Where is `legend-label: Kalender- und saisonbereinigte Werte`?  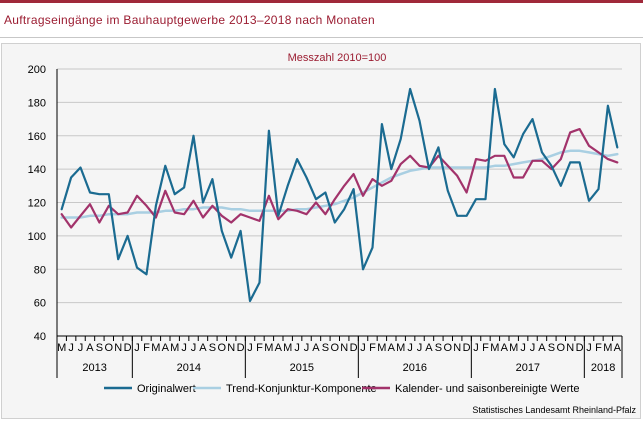
legend-label: Kalender- und saisonbereinigte Werte is located at coordinates (487, 389).